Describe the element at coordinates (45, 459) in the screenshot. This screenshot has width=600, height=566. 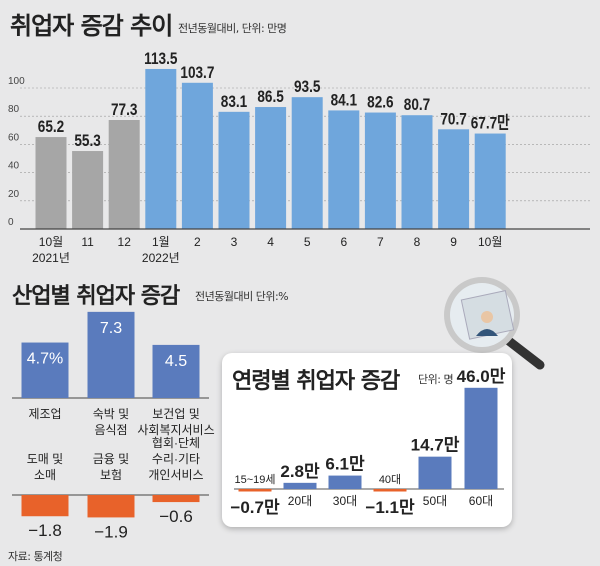
I see `category-label: 도매 및` at that location.